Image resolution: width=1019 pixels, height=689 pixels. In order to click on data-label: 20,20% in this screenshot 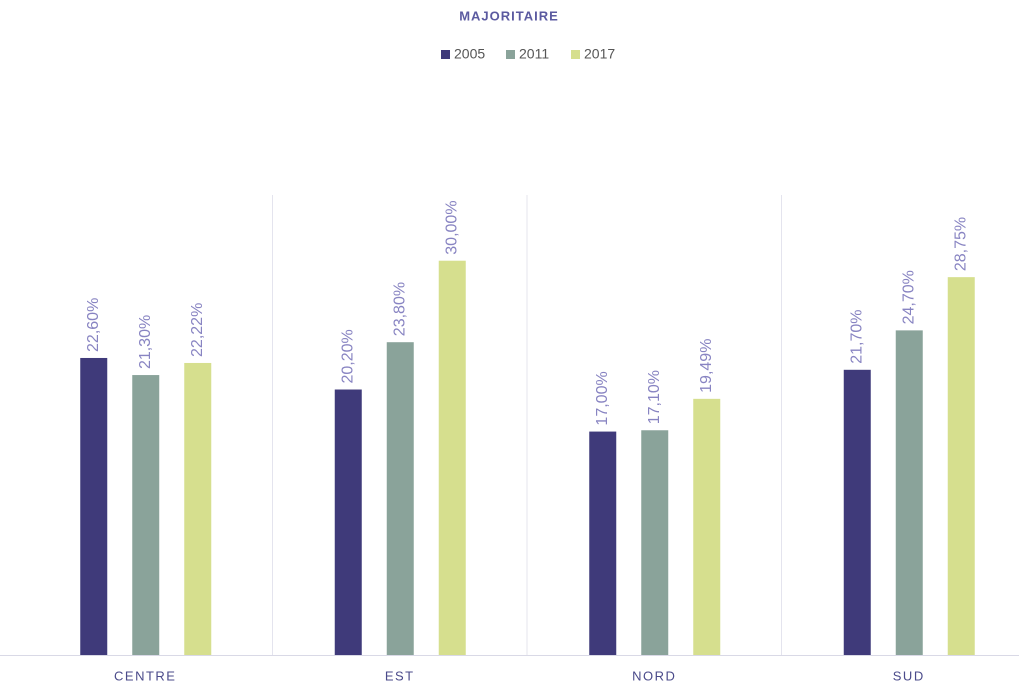, I will do `click(347, 356)`.